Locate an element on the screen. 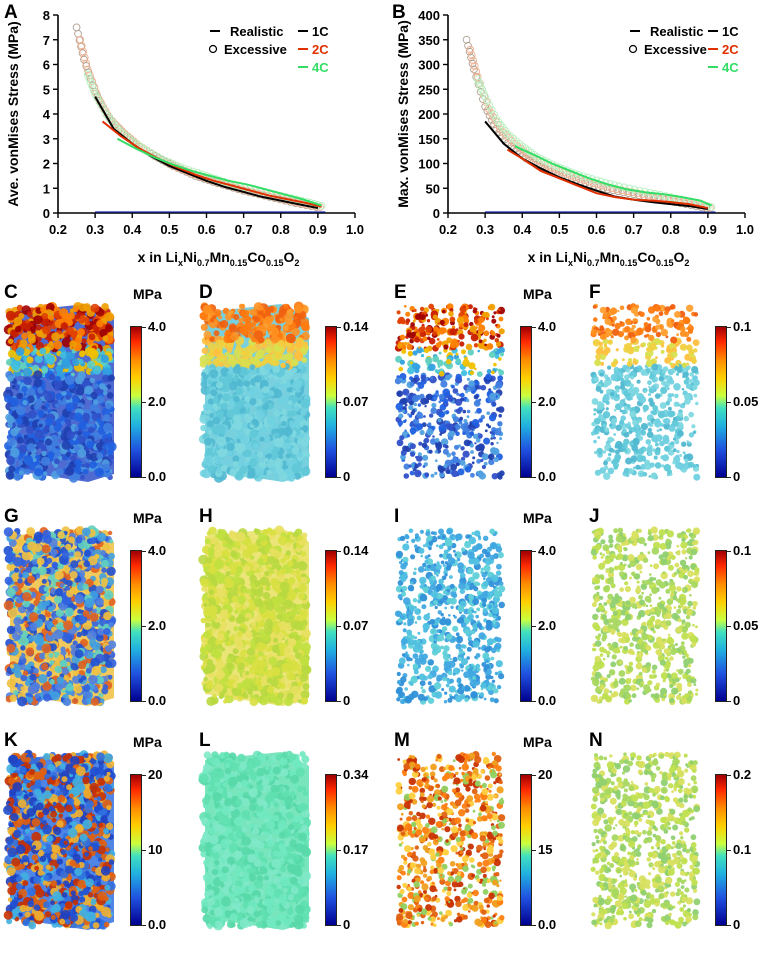 Image resolution: width=780 pixels, height=962 pixels. x-tick-label: 0.7 is located at coordinates (244, 229).